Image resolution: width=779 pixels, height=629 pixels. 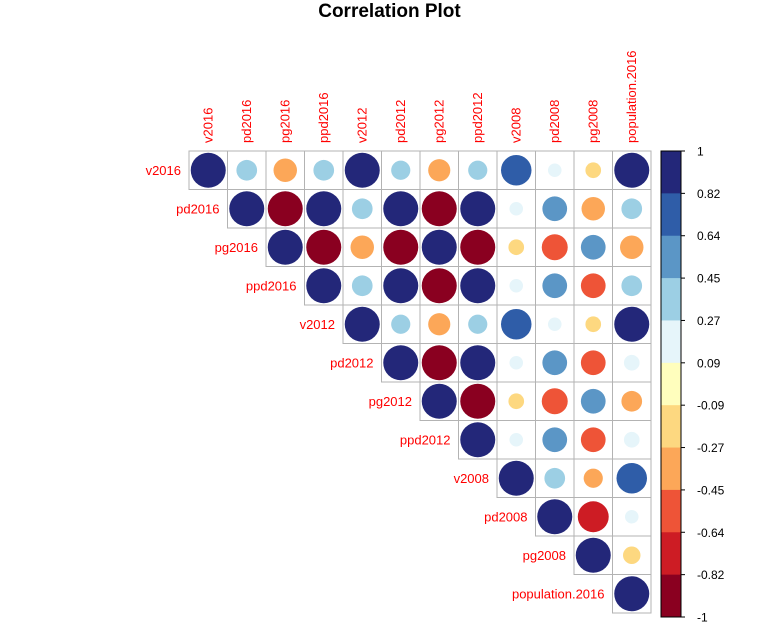 I want to click on colorbar-frame, so click(x=671, y=384).